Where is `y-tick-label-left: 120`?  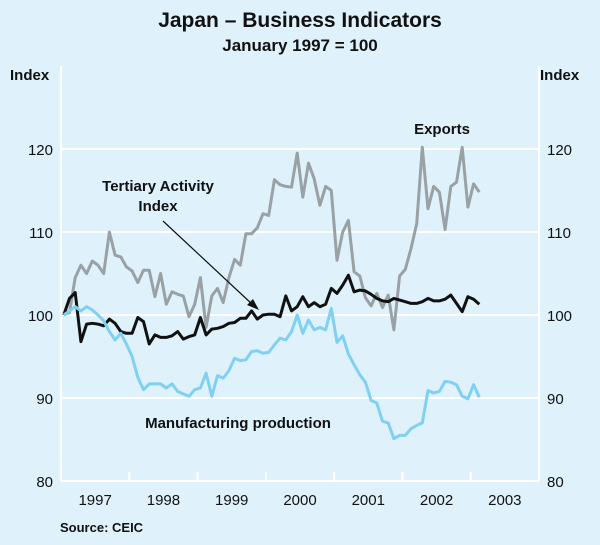
y-tick-label-left: 120 is located at coordinates (40, 150).